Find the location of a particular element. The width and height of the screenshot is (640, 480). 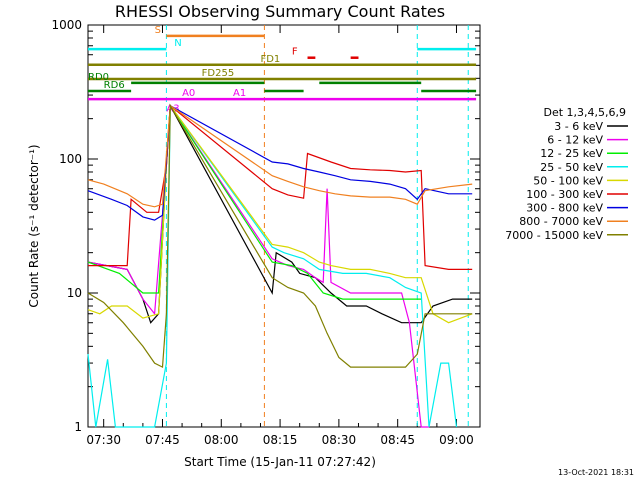

legend-label: 300 - 800 keV is located at coordinates (564, 208).